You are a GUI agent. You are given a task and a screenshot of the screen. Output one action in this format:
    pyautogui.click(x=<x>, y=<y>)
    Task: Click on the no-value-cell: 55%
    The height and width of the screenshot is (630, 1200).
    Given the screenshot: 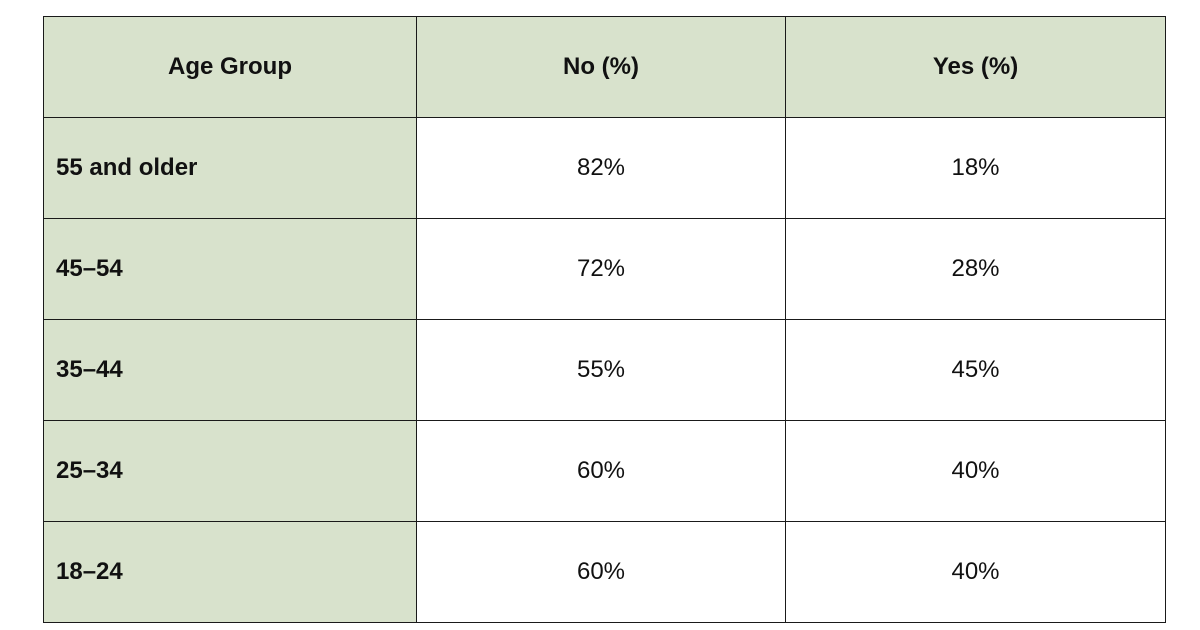 What is the action you would take?
    pyautogui.click(x=601, y=370)
    